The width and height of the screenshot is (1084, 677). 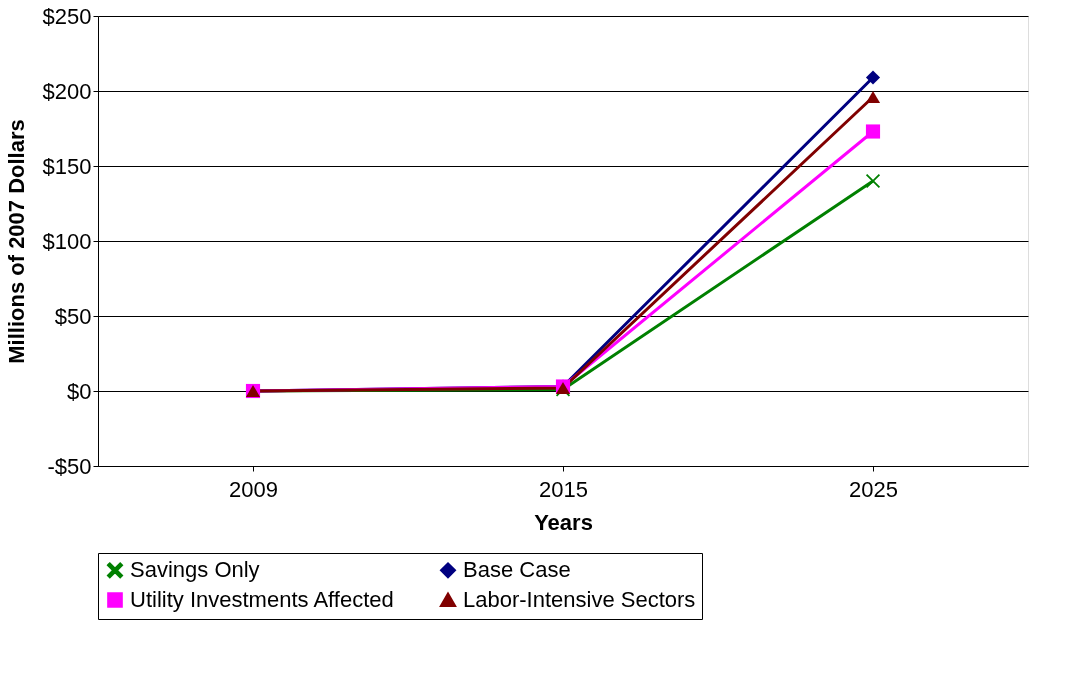 I want to click on x-axis-title: Years, so click(x=563, y=522).